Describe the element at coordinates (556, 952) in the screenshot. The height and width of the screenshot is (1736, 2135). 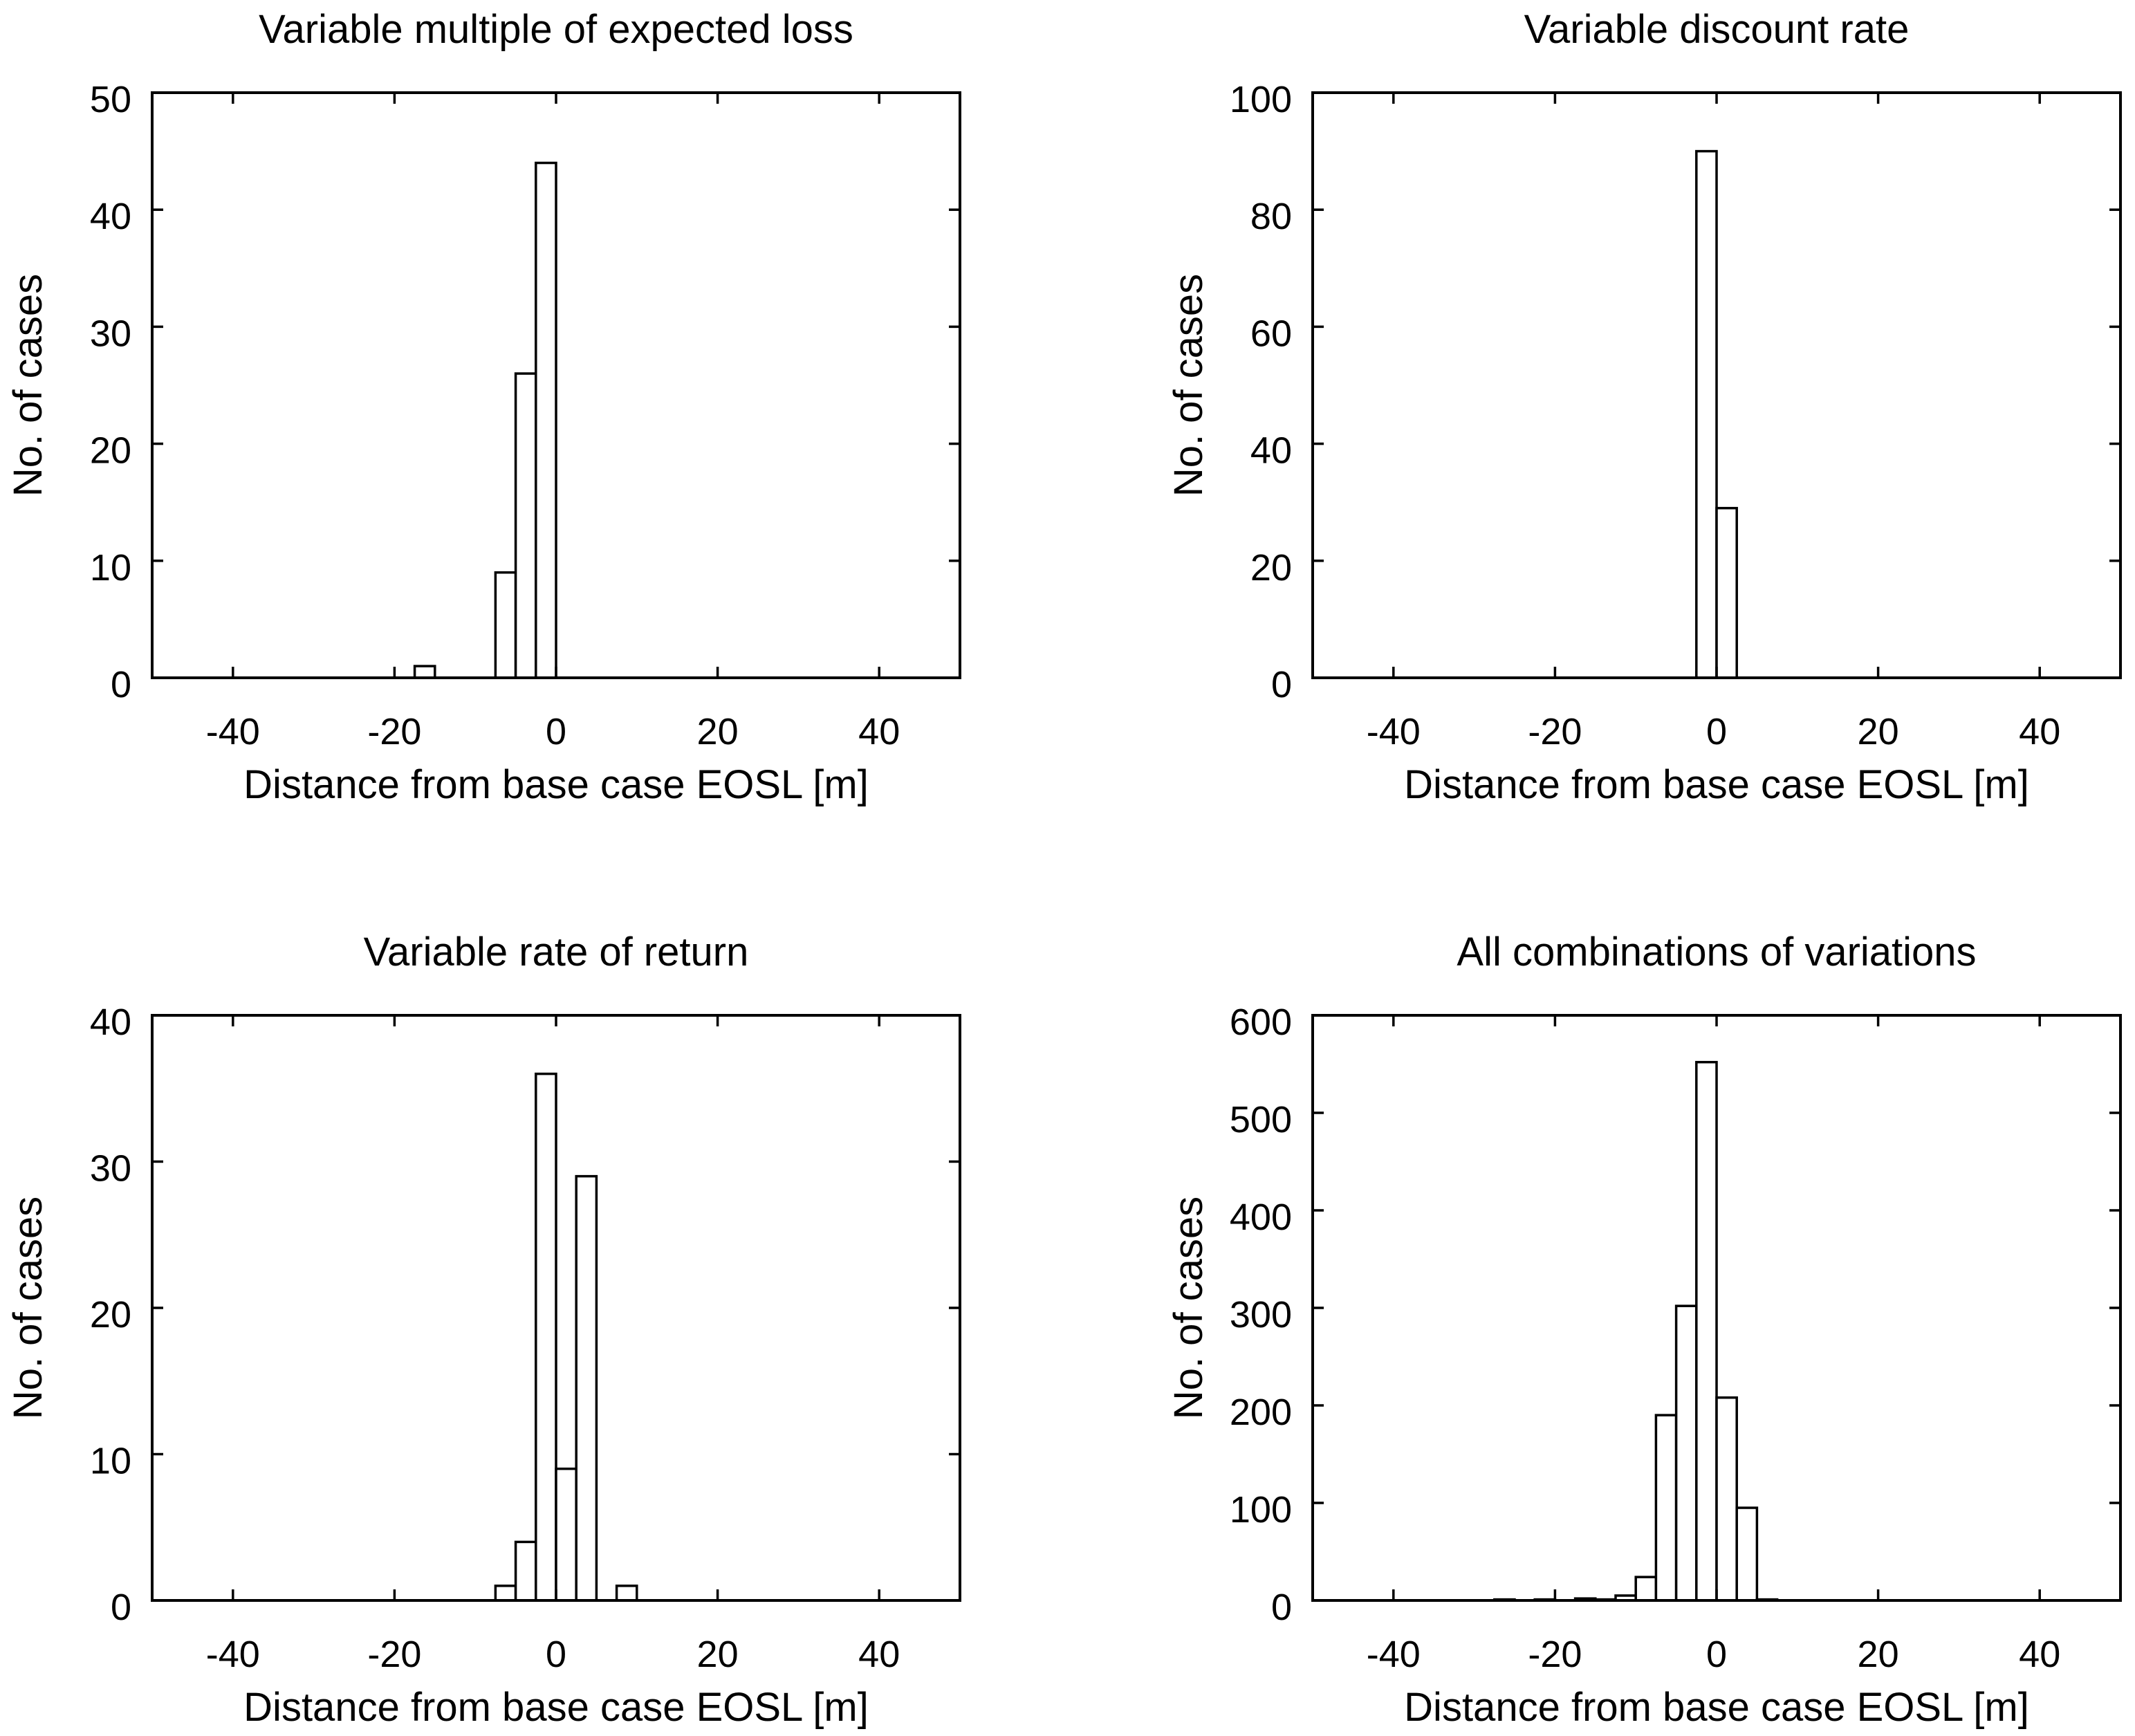
I see `chart-title: Variable rate of return` at that location.